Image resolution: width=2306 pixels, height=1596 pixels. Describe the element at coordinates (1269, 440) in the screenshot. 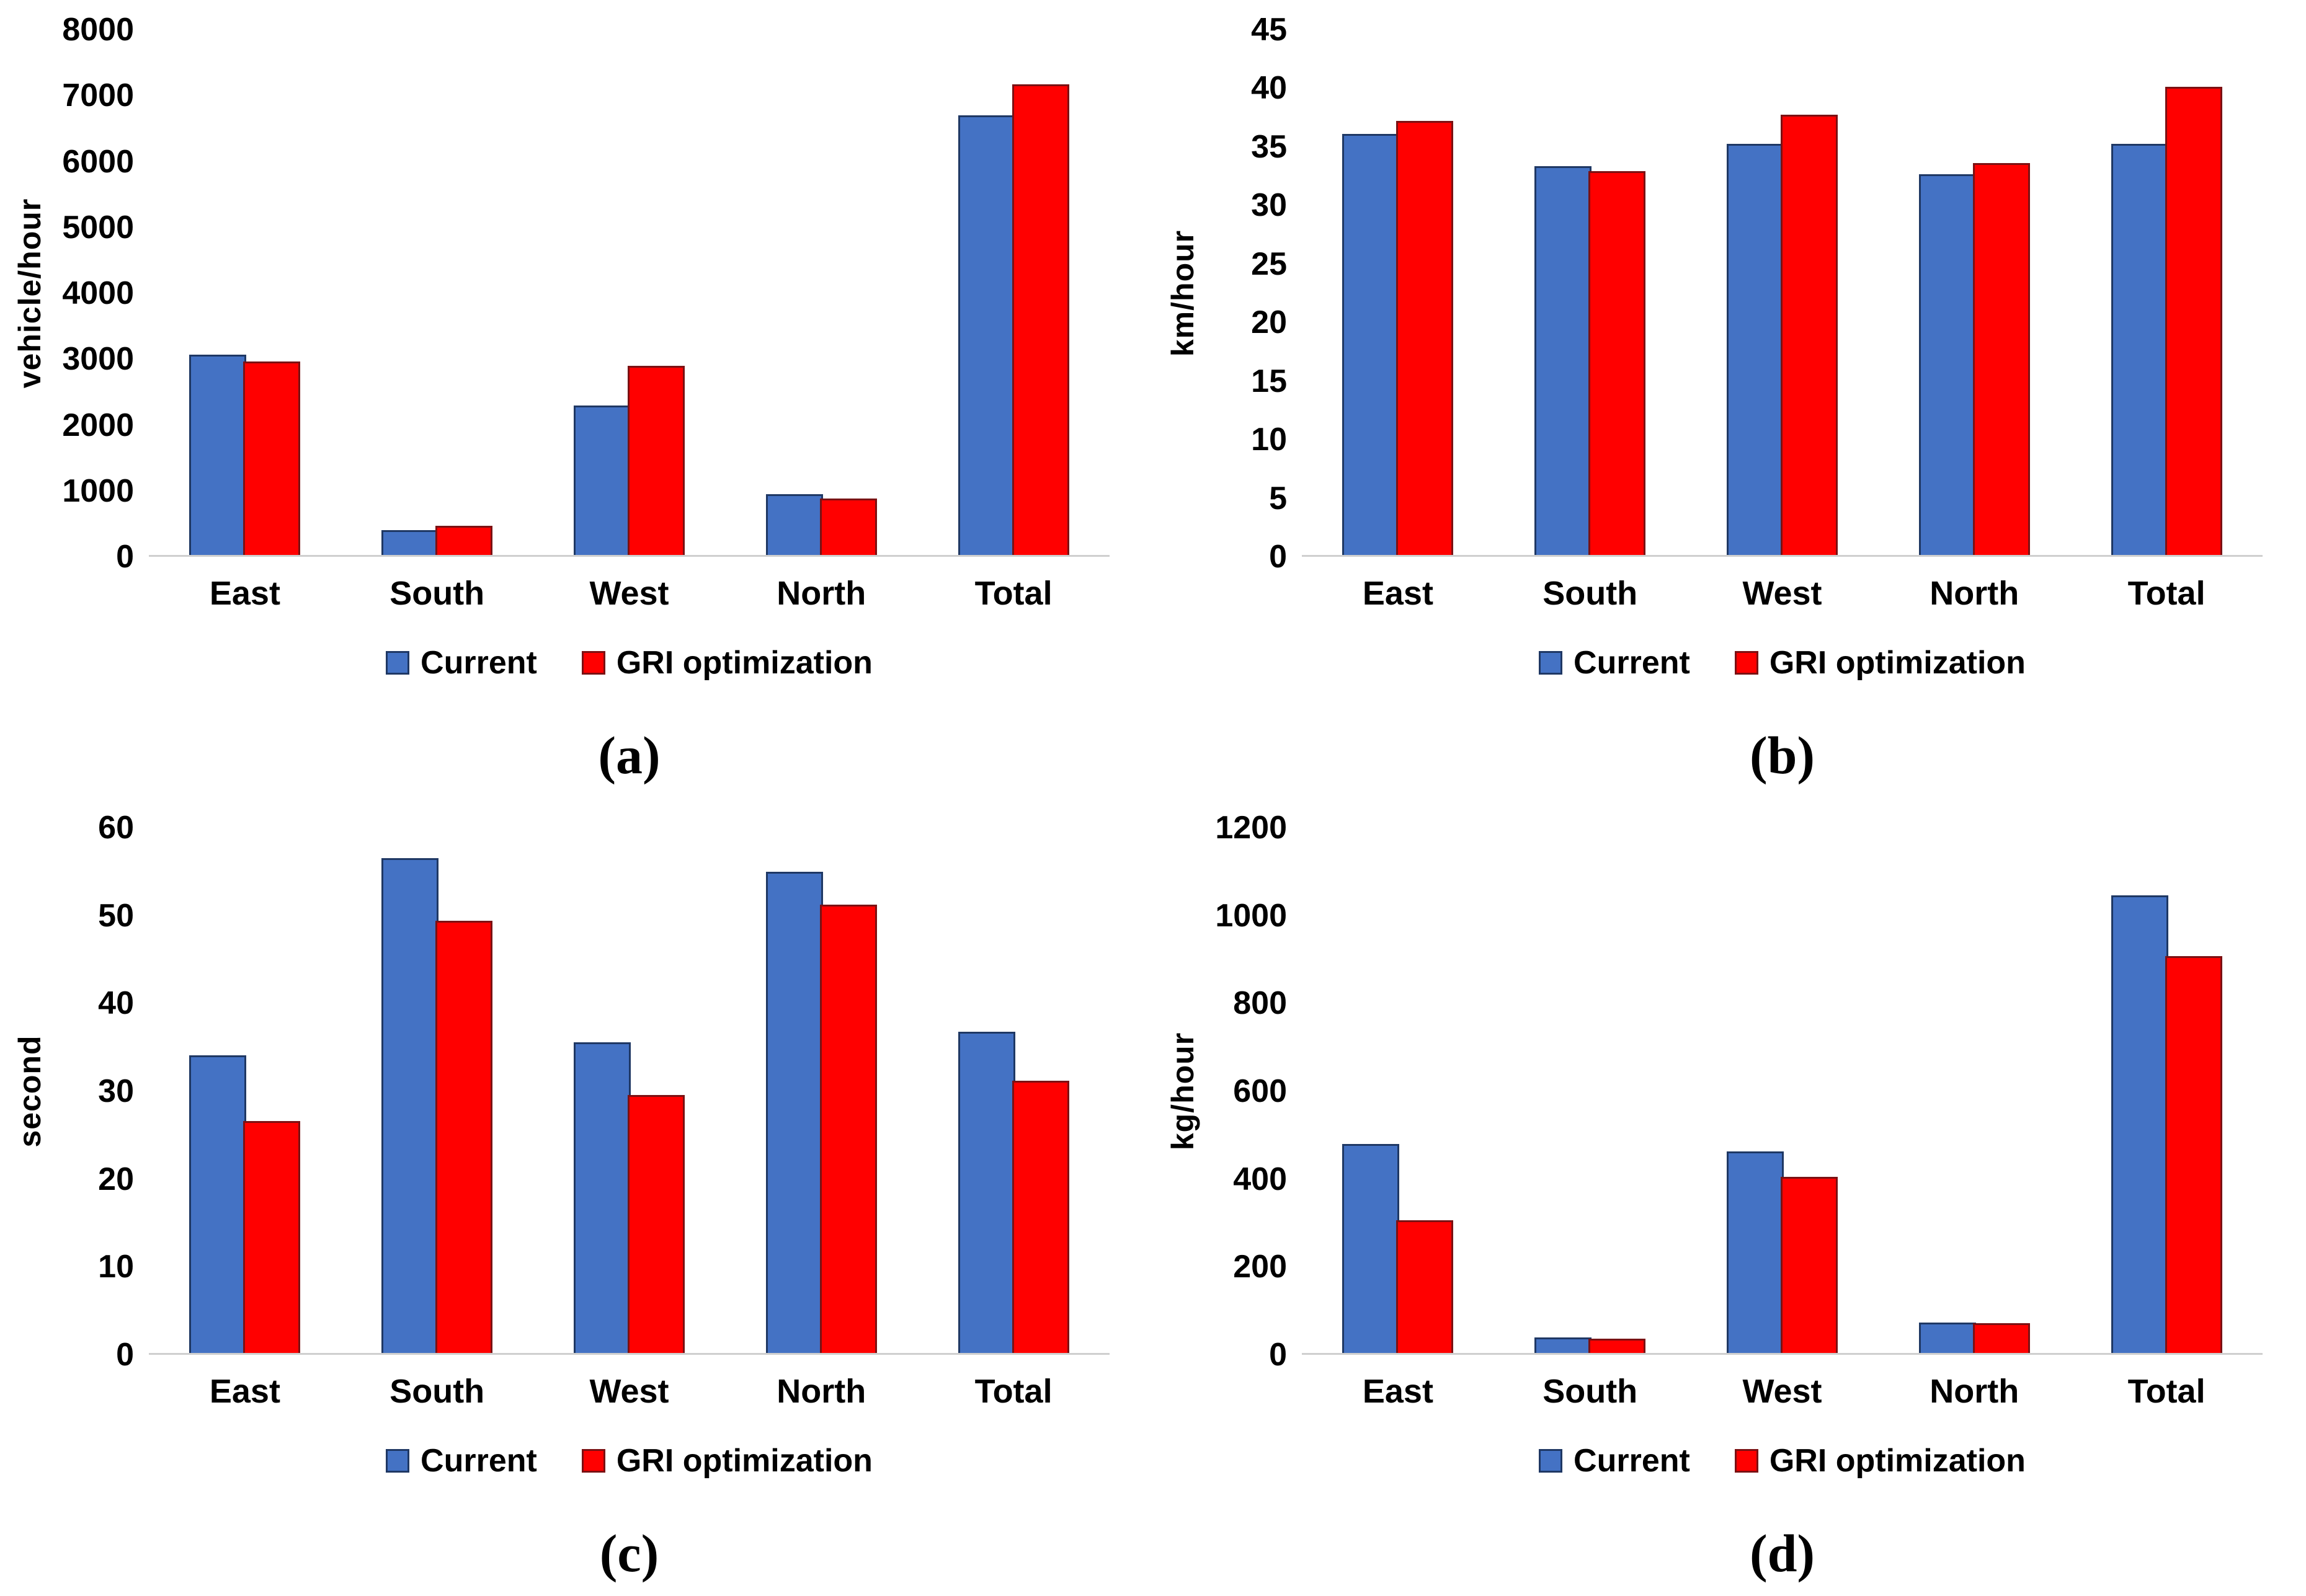

I see `y-axis-tick: 10` at that location.